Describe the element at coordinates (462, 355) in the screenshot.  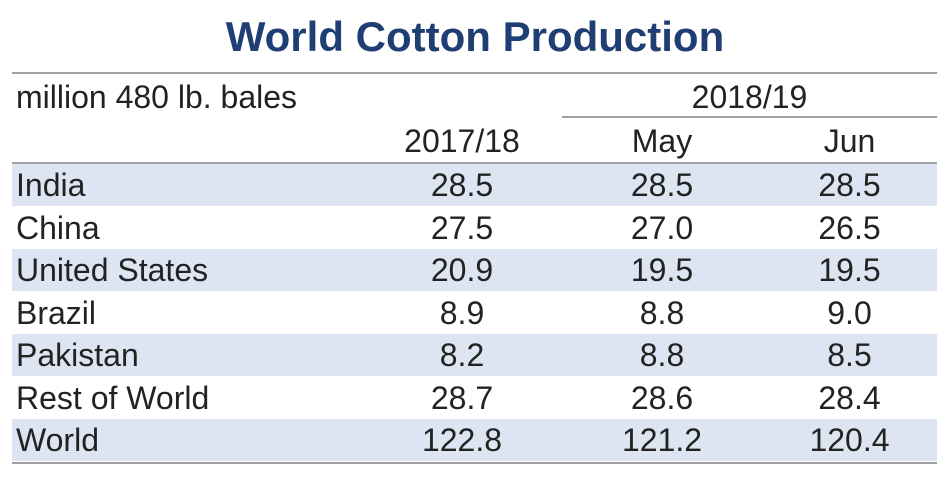
I see `table-cell: 8.2` at that location.